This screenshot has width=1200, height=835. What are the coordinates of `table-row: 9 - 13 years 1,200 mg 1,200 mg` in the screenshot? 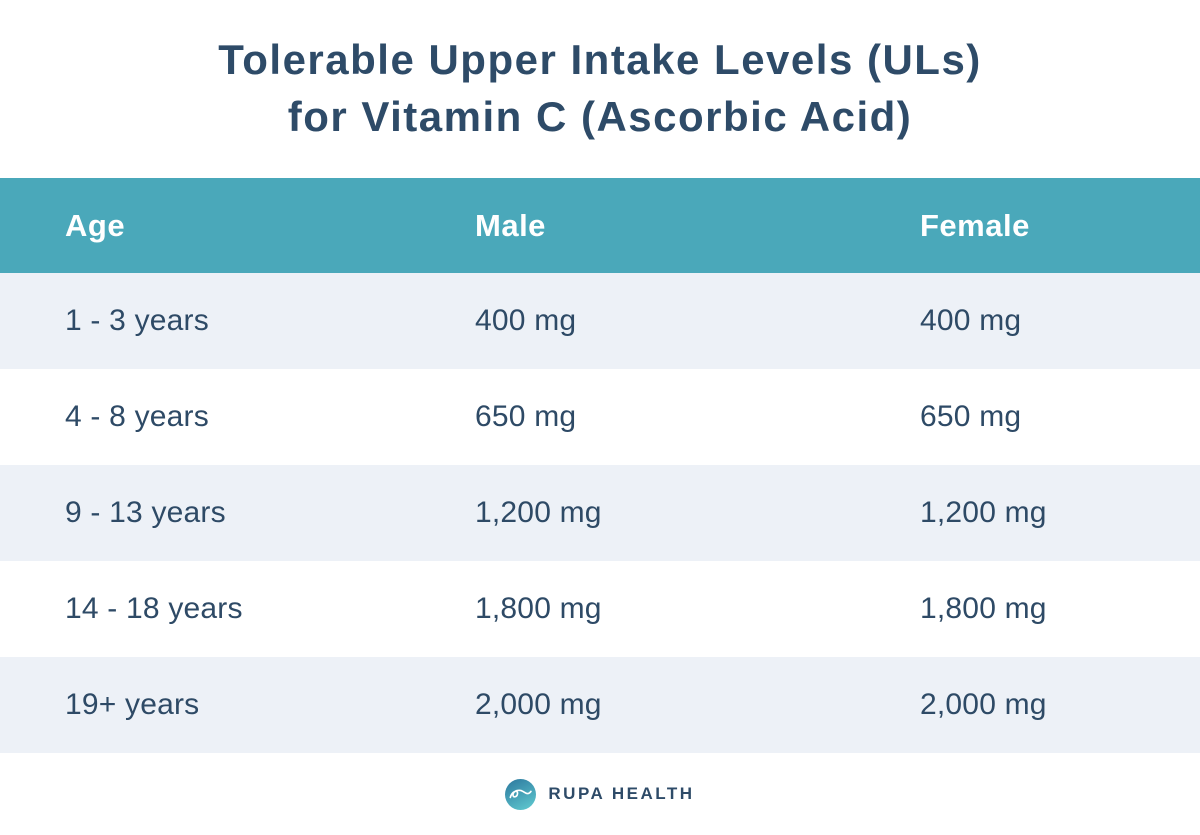 It's located at (600, 513).